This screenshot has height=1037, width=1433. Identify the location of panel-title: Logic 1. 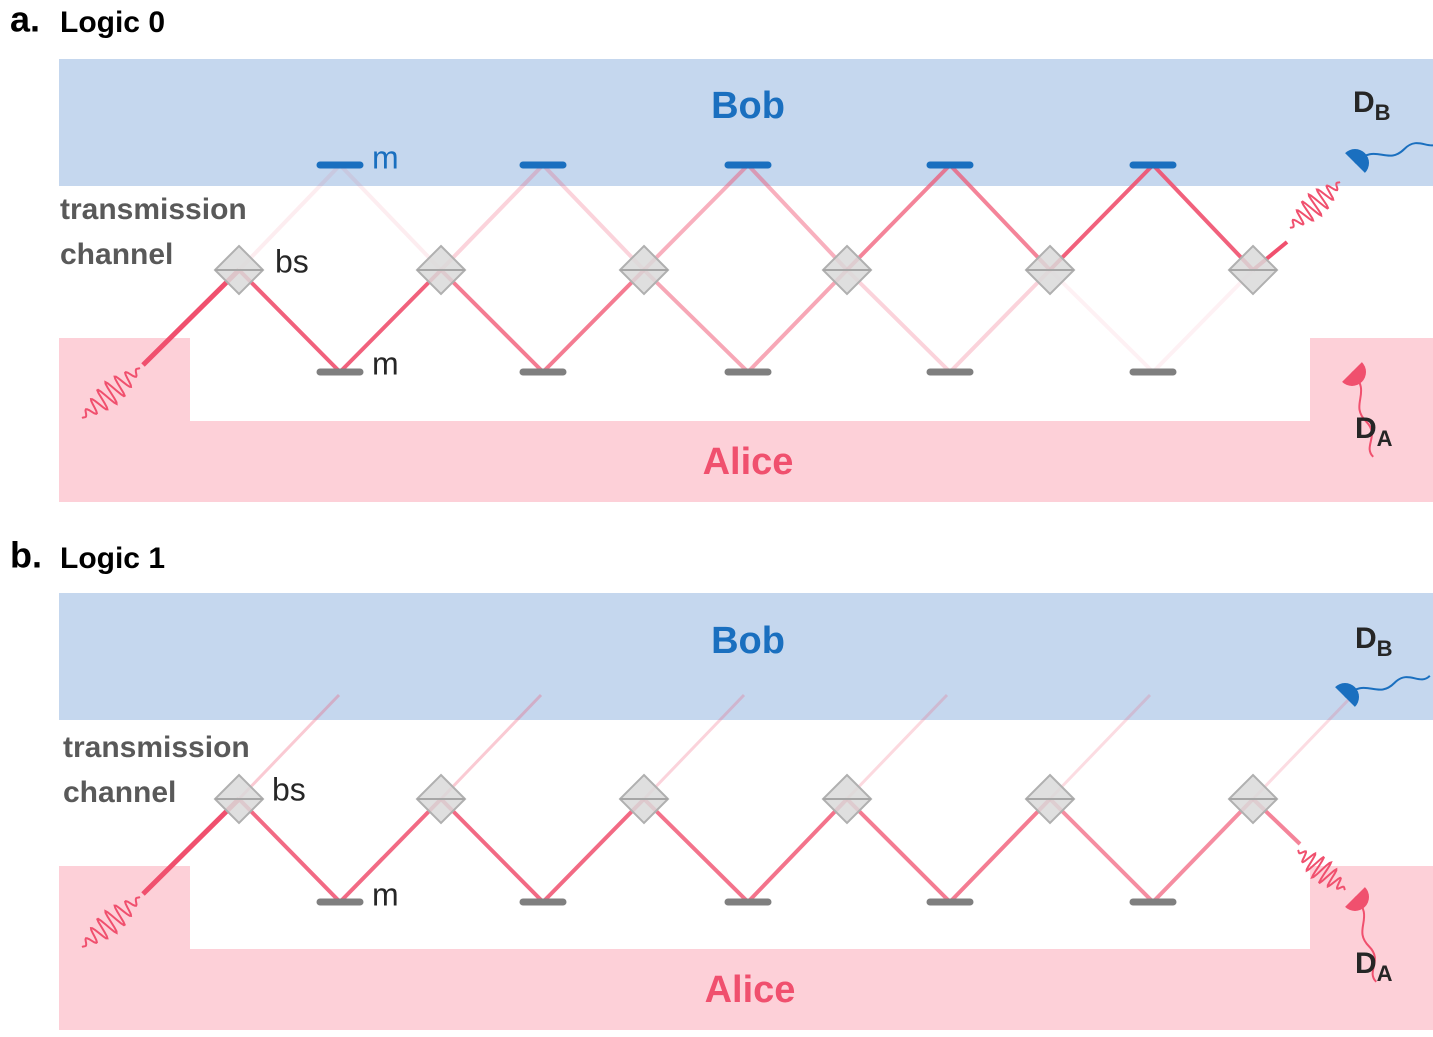
(112, 558).